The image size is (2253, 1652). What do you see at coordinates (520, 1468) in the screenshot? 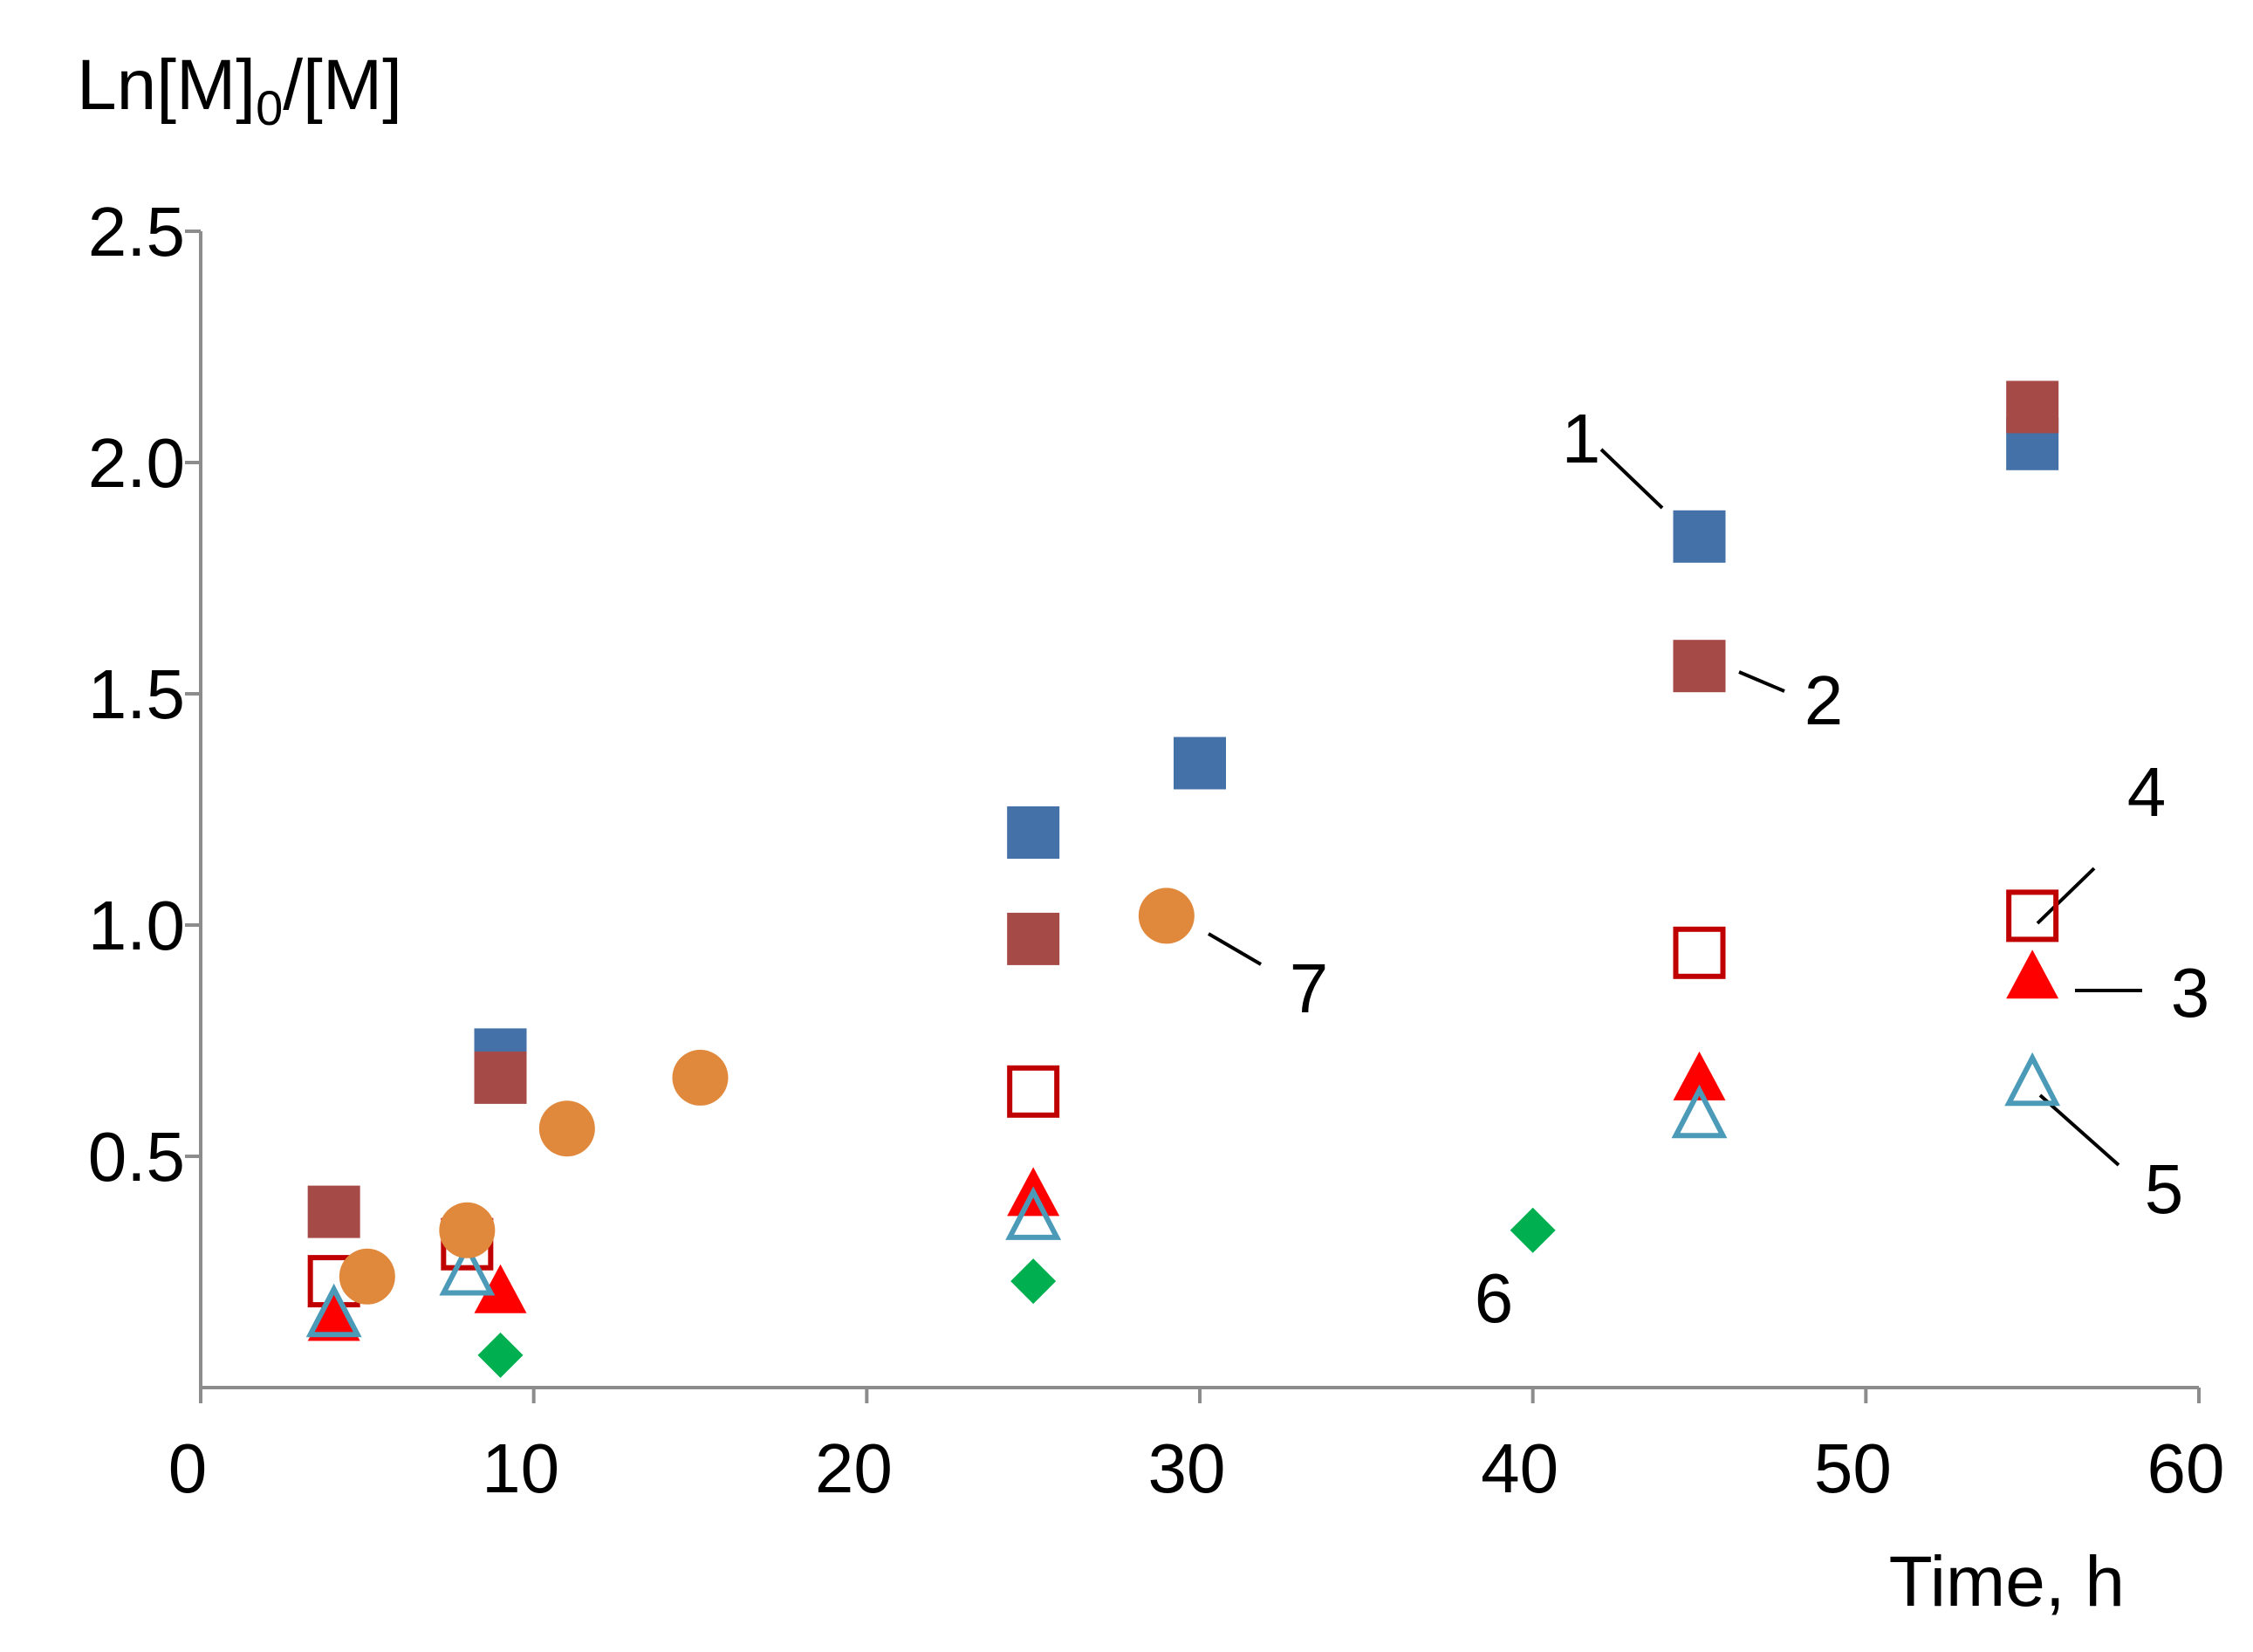
I see `x-tick-label: 10` at bounding box center [520, 1468].